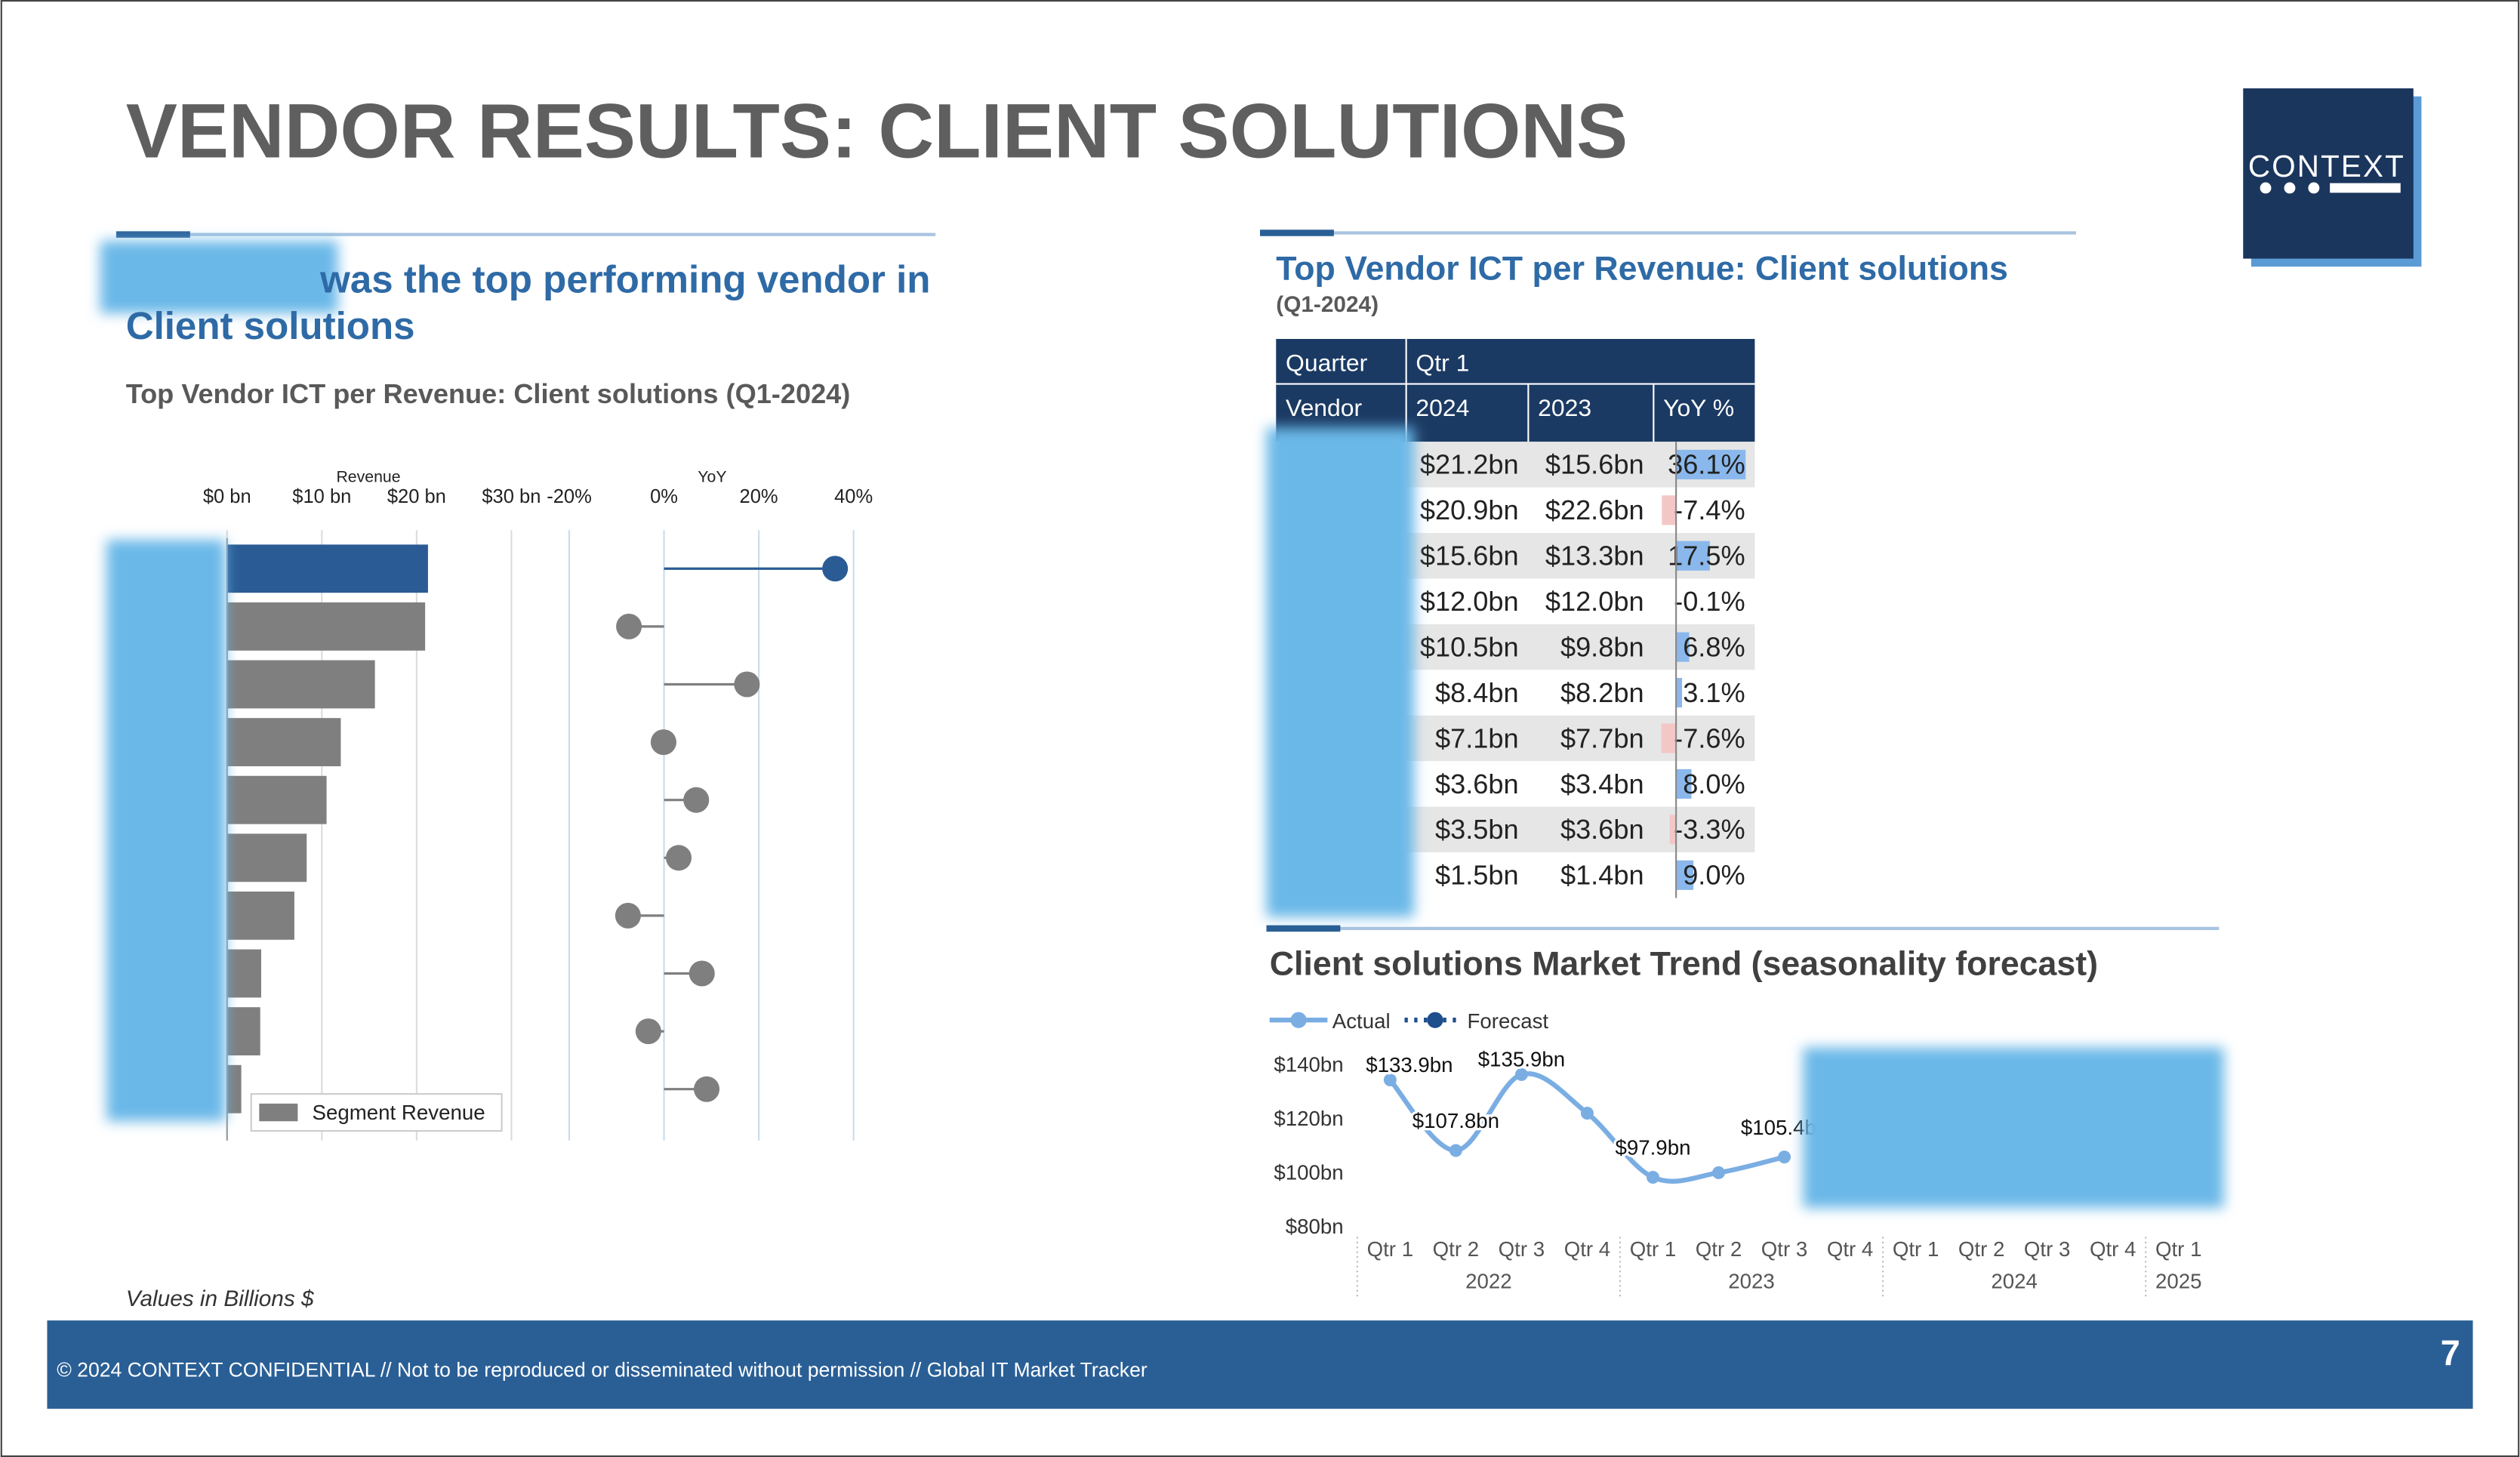 The width and height of the screenshot is (2520, 1457). I want to click on logo-text: CONTEXT, so click(2326, 166).